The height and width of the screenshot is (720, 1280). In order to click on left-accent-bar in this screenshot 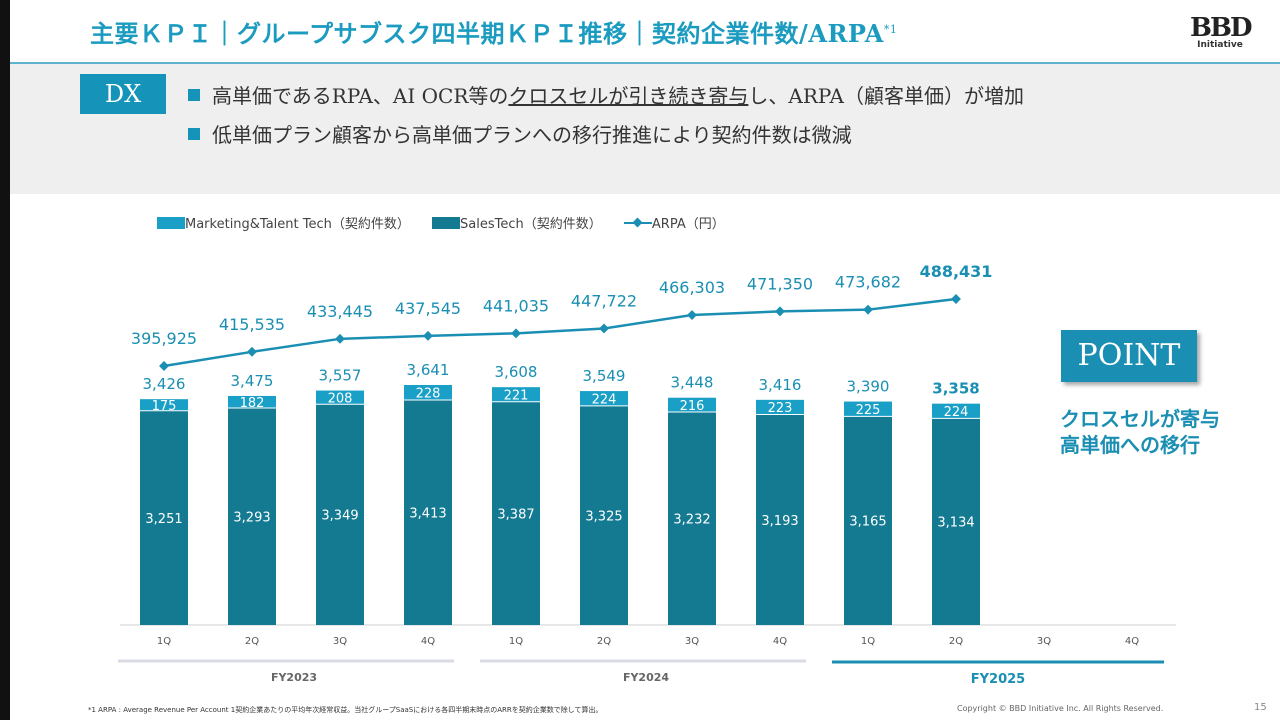, I will do `click(5, 360)`.